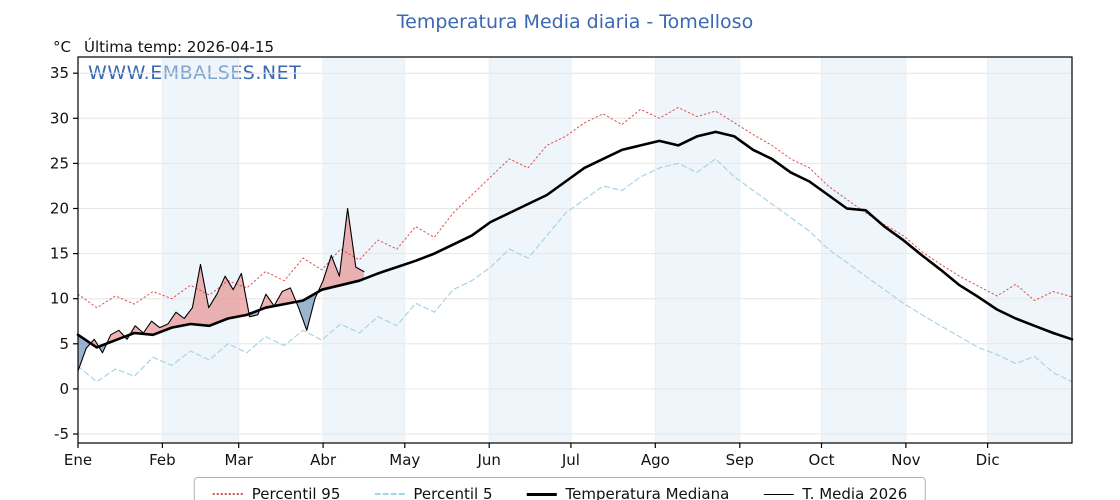  Describe the element at coordinates (822, 460) in the screenshot. I see `svg-text: Oct` at that location.